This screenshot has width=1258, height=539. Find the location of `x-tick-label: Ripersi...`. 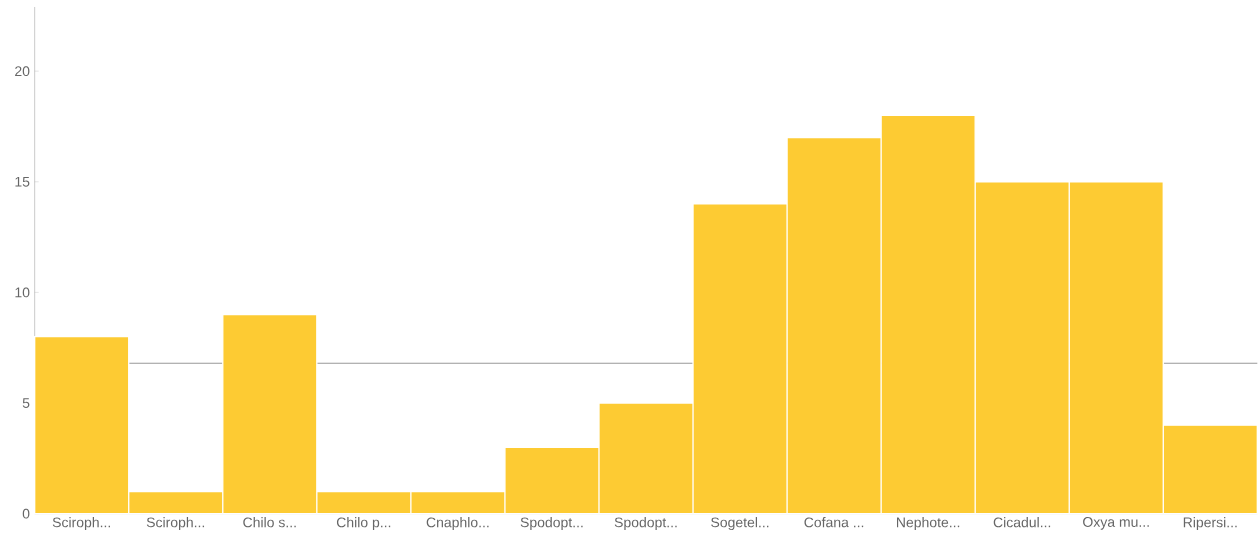

x-tick-label: Ripersi... is located at coordinates (1210, 524).